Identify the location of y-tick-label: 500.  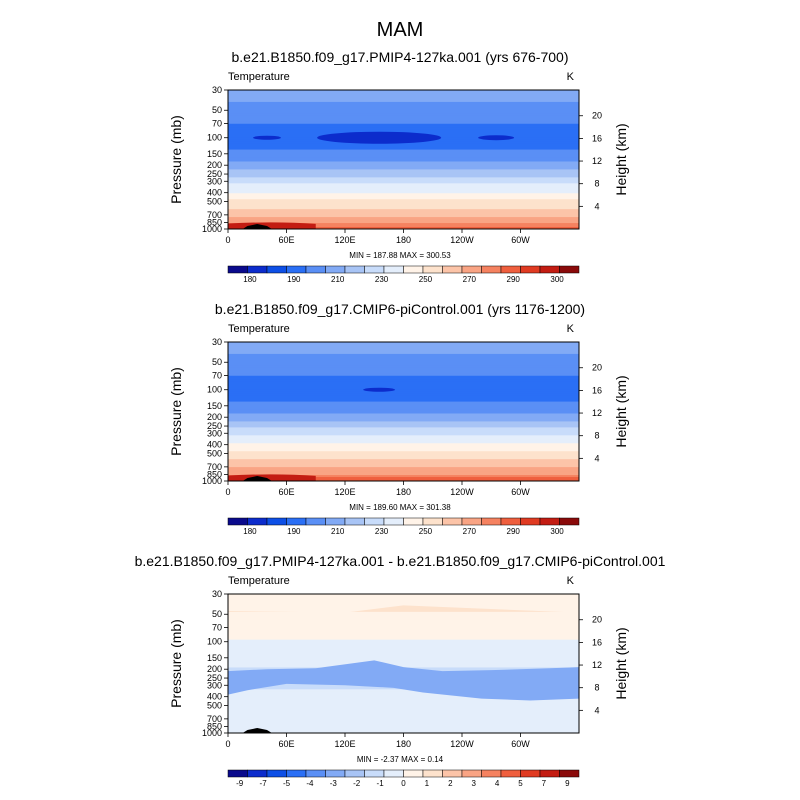
(214, 454).